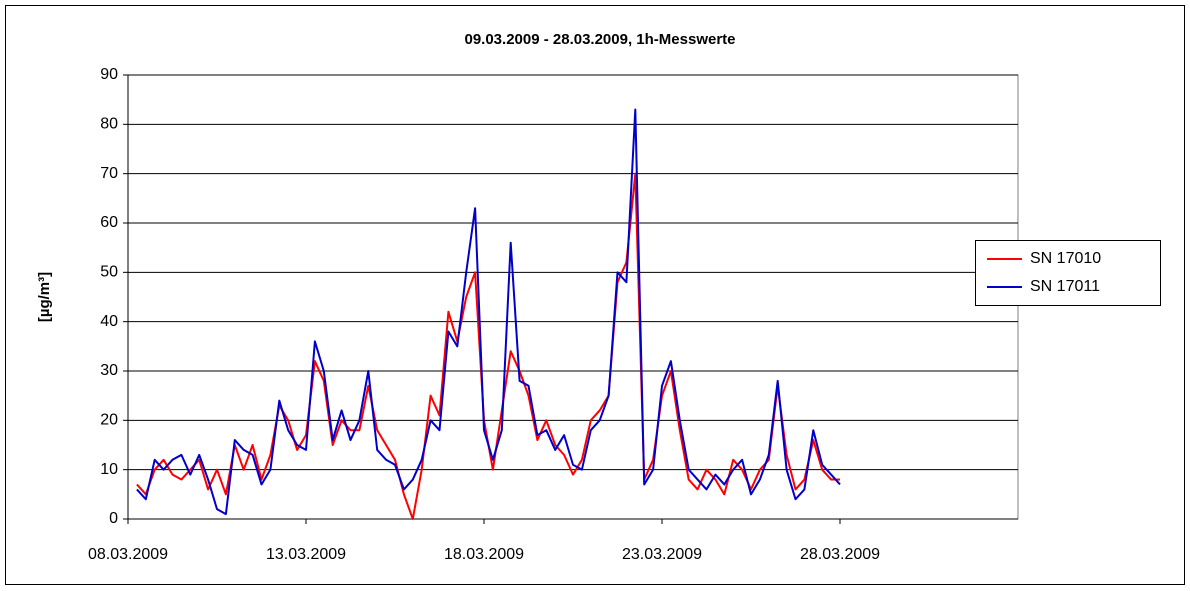 Image resolution: width=1190 pixels, height=591 pixels. I want to click on y-tick-label: 30, so click(109, 370).